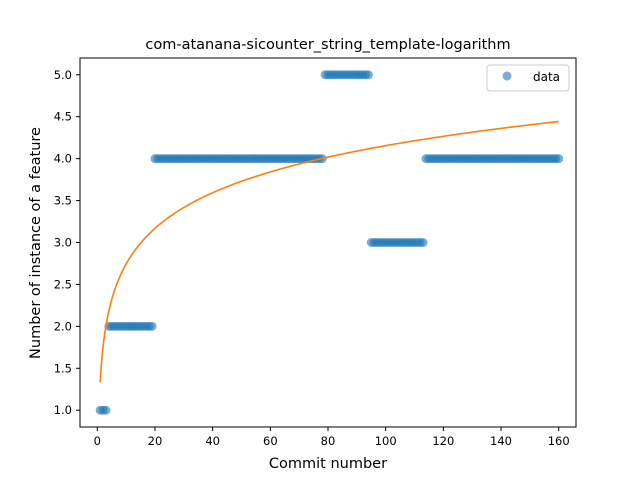 The image size is (640, 480). I want to click on x-tick-label: 80, so click(328, 441).